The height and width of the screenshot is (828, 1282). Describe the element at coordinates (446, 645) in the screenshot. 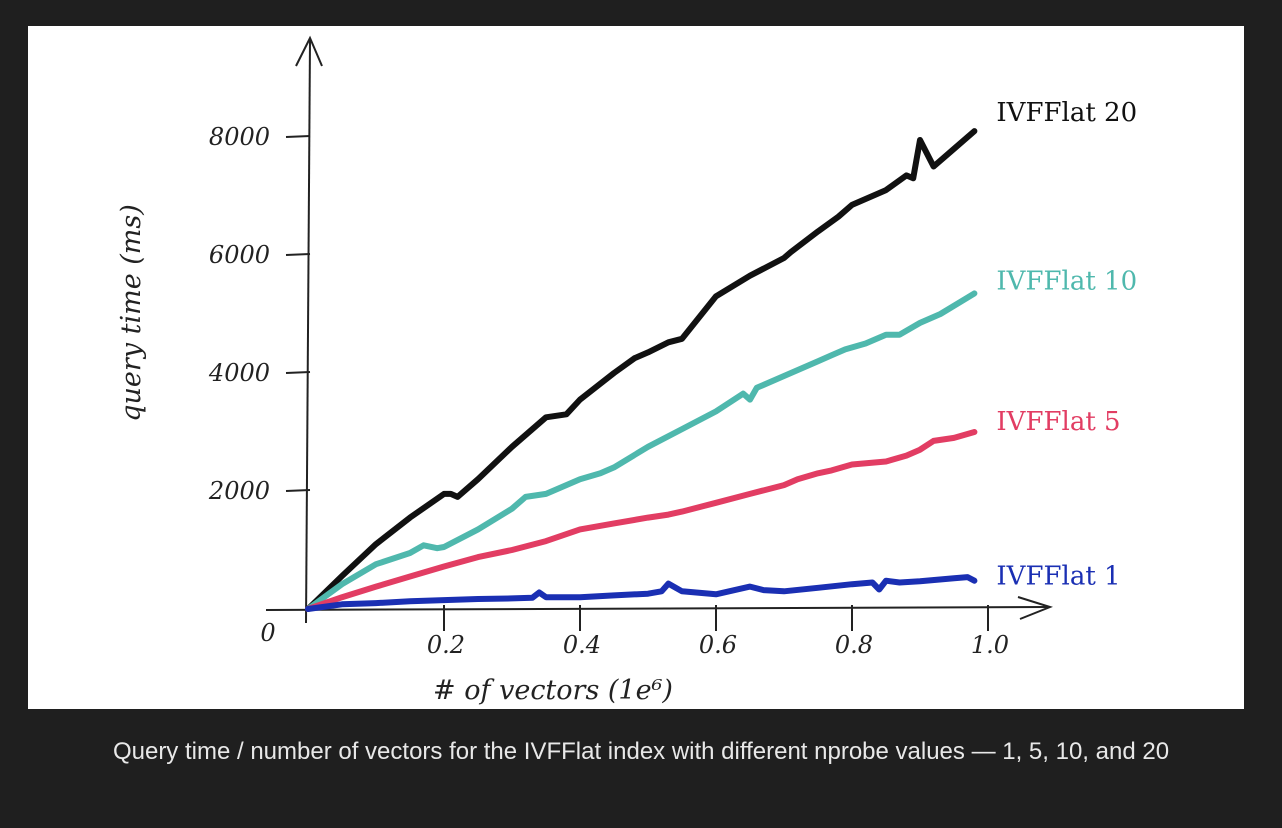

I see `x-tick-label: 0.2` at that location.